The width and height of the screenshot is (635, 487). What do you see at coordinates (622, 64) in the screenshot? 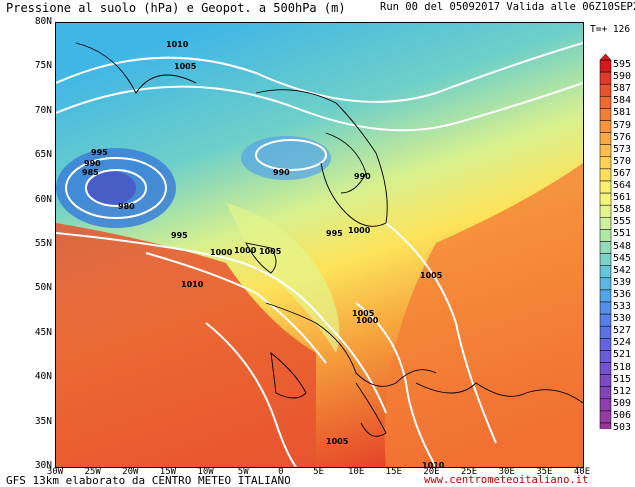
I see `legend-value: 595` at bounding box center [622, 64].